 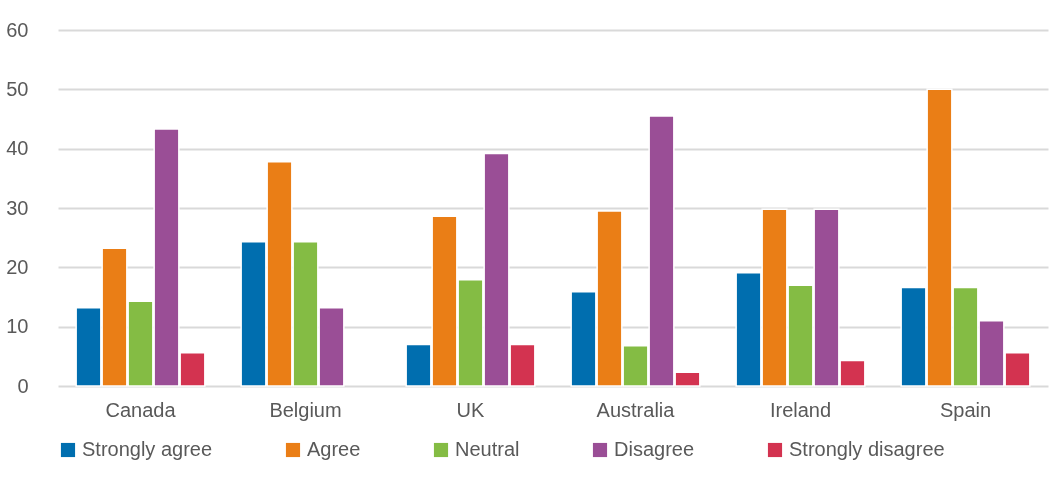 What do you see at coordinates (867, 449) in the screenshot?
I see `legend-label: Strongly disagree` at bounding box center [867, 449].